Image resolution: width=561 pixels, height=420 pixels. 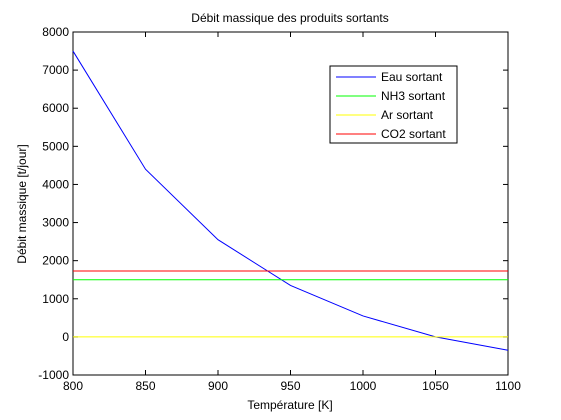 What do you see at coordinates (290, 386) in the screenshot?
I see `x-tick-label: 950` at bounding box center [290, 386].